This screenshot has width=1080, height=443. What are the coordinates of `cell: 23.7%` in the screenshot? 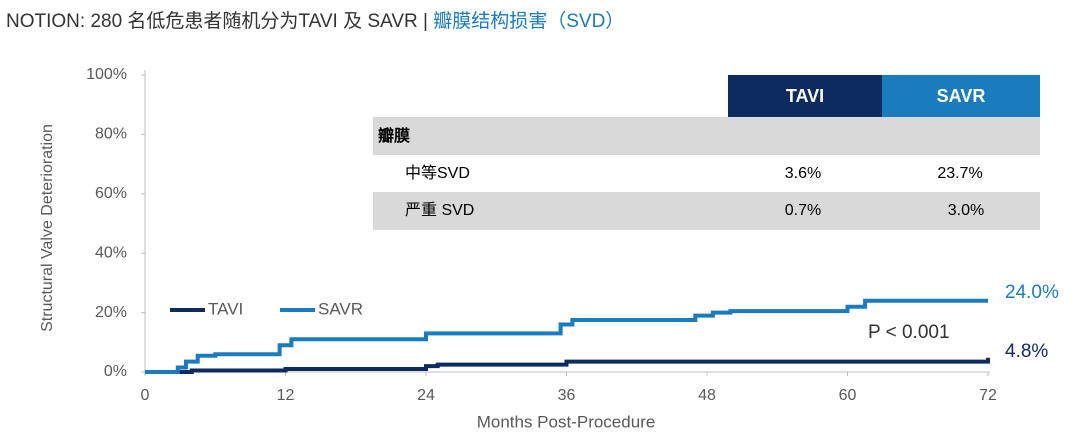 It's located at (959, 173).